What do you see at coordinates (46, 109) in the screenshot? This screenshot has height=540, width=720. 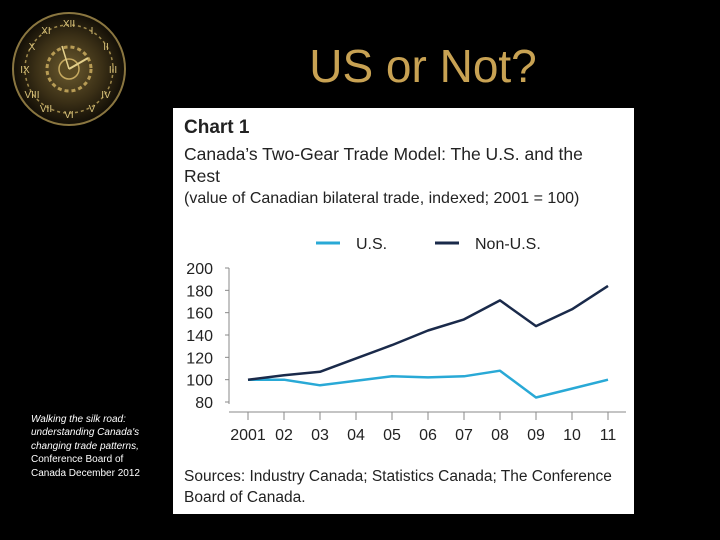 I see `svg-text: VII` at bounding box center [46, 109].